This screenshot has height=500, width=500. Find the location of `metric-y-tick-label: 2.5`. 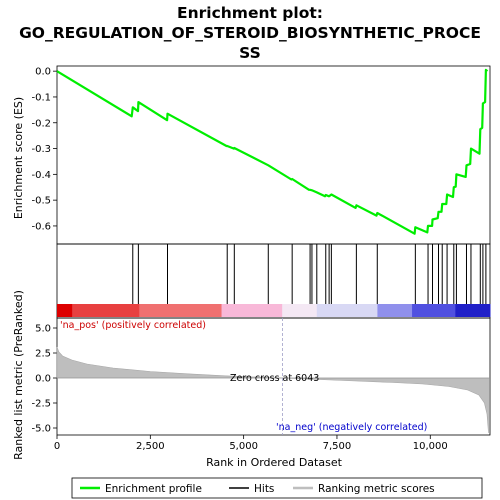

metric-y-tick-label: 2.5 is located at coordinates (43, 354).